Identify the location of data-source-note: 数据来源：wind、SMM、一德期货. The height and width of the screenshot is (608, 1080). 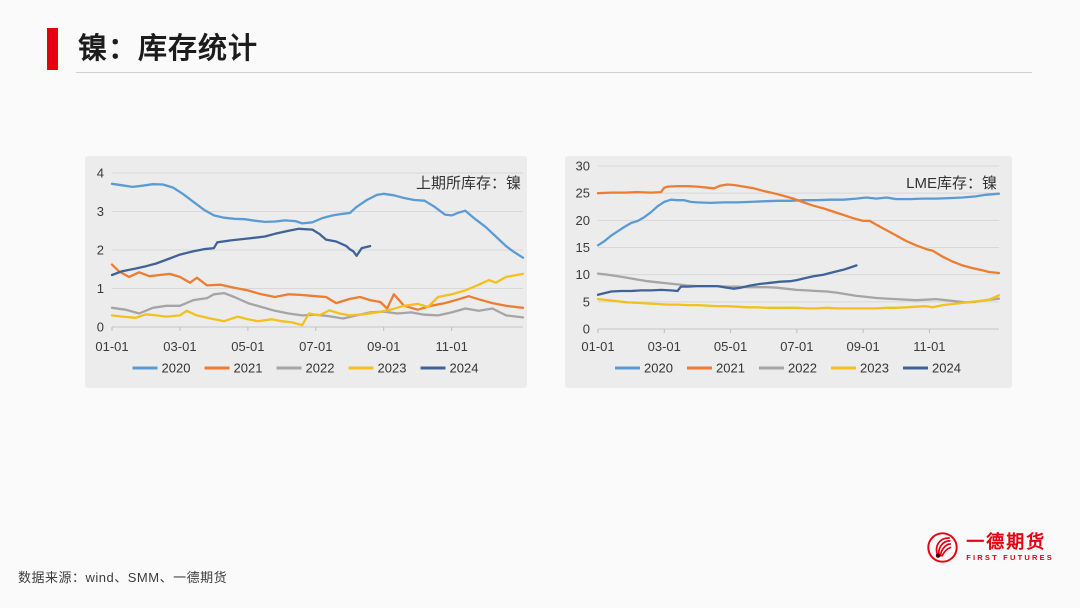
(123, 577).